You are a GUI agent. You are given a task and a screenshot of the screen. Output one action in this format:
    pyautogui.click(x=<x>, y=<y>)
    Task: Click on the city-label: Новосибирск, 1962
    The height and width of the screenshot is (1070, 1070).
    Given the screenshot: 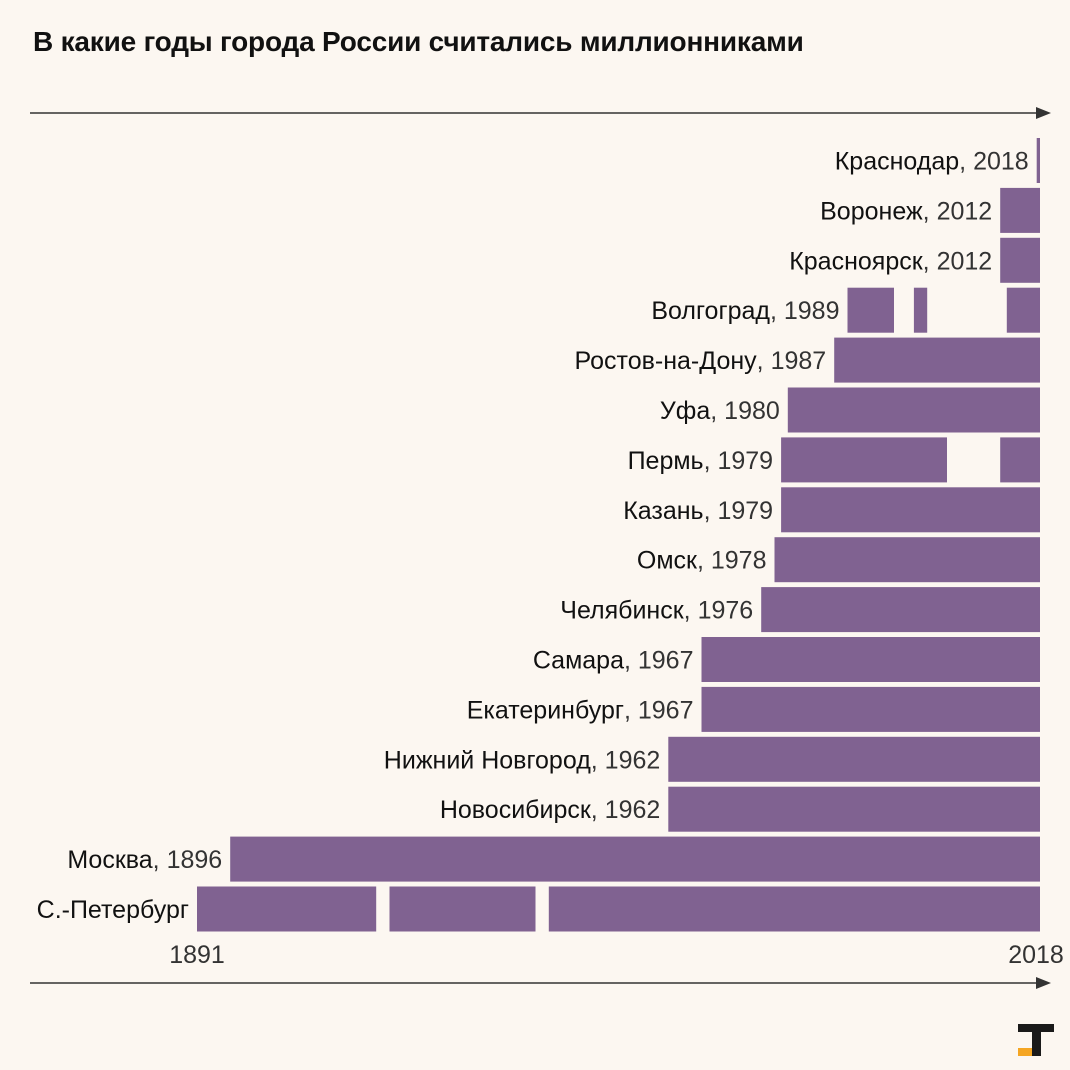 What is the action you would take?
    pyautogui.click(x=550, y=810)
    